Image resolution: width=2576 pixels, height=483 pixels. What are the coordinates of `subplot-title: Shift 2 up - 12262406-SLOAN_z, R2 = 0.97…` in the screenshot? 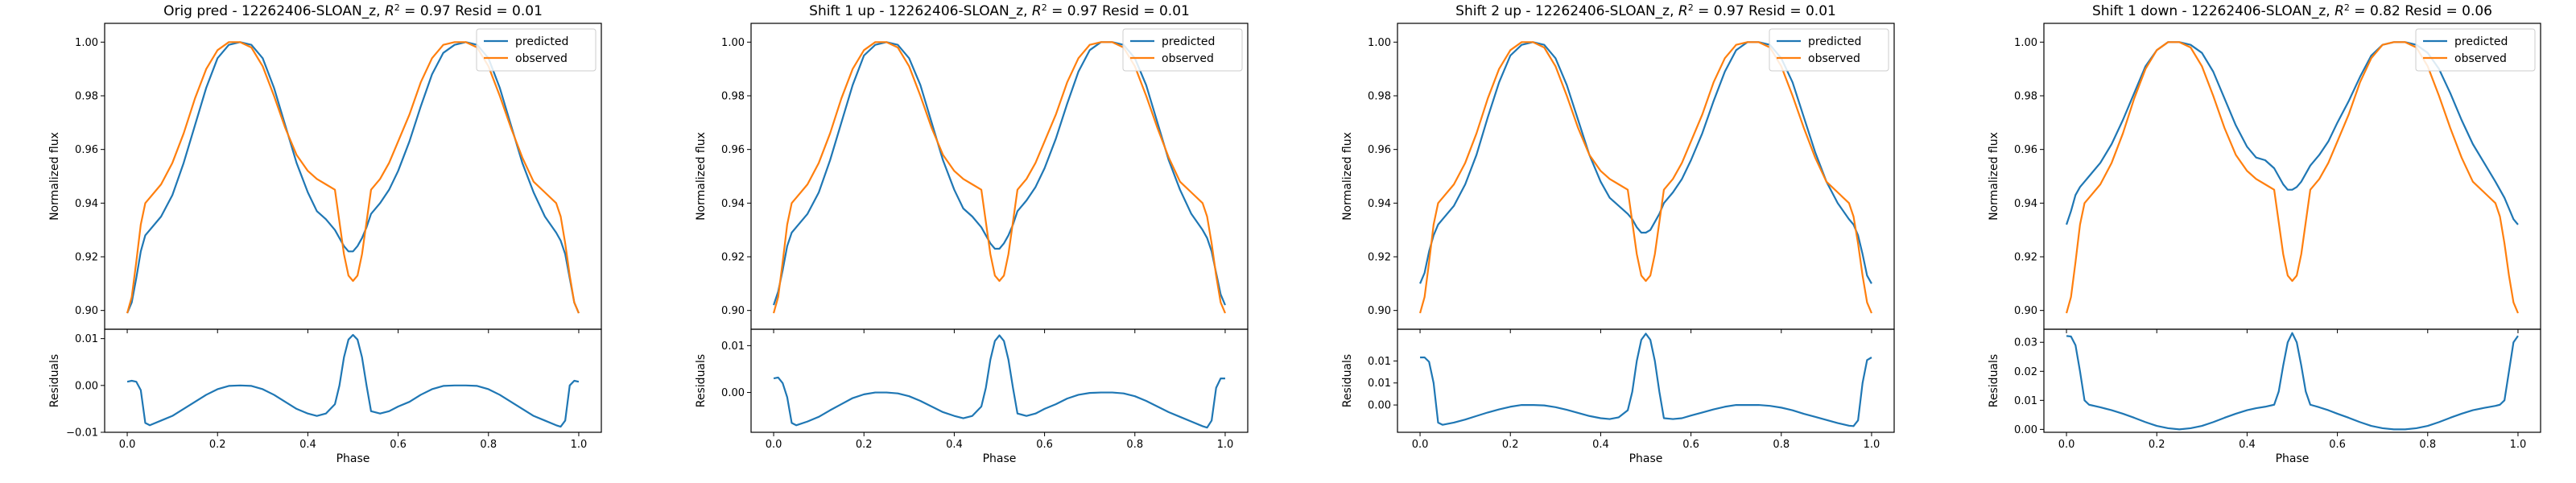 It's located at (1645, 11).